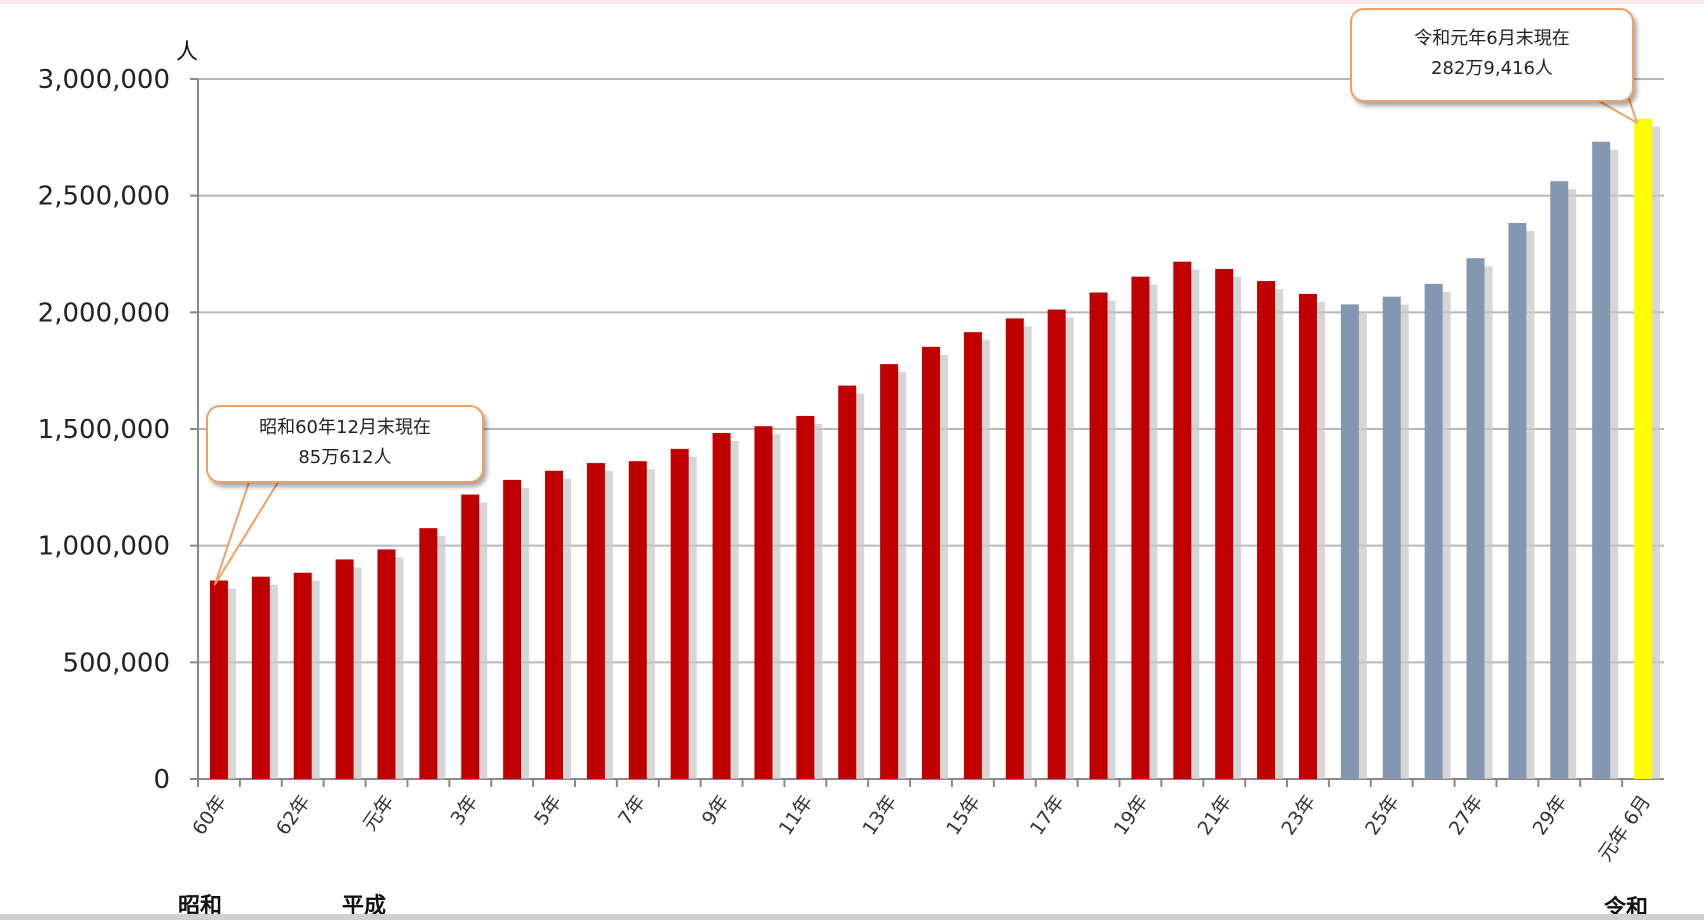  Describe the element at coordinates (632, 810) in the screenshot. I see `x-tick-label: 7年` at that location.